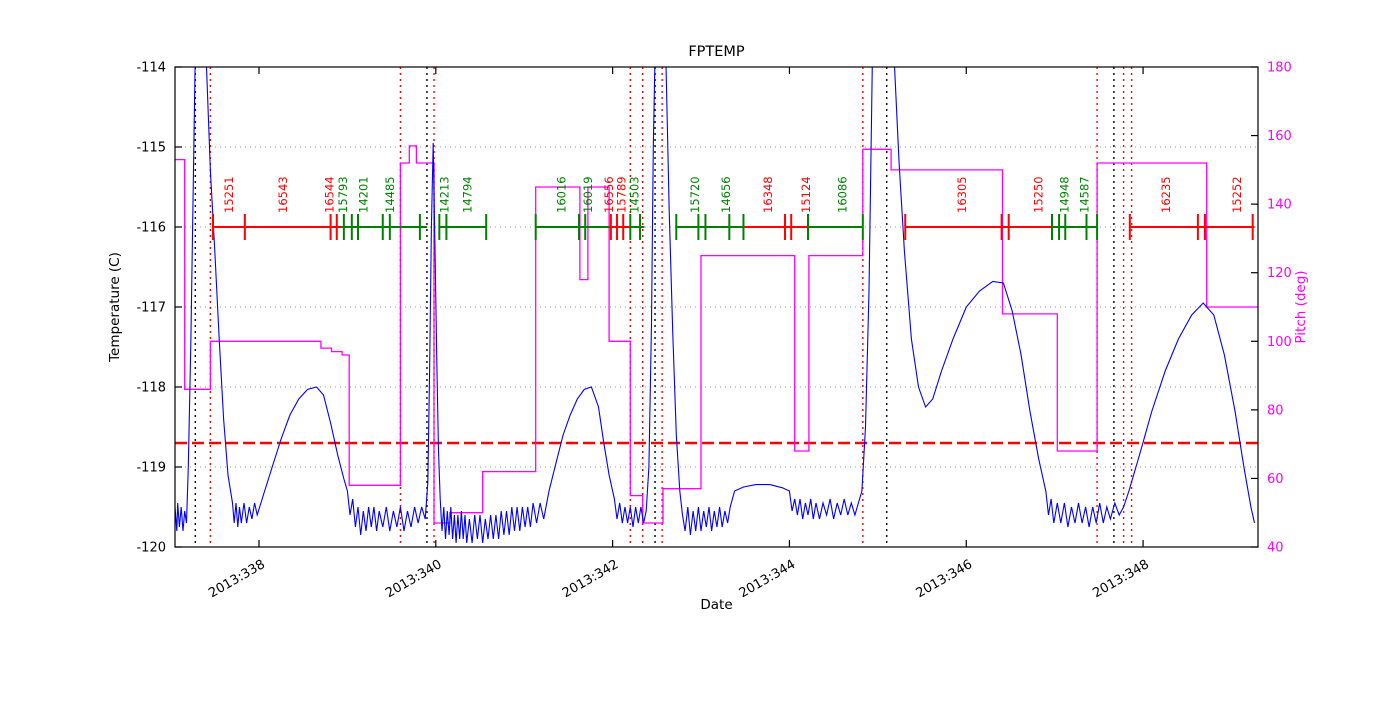  I want to click on svg-text: 15793, so click(343, 194).